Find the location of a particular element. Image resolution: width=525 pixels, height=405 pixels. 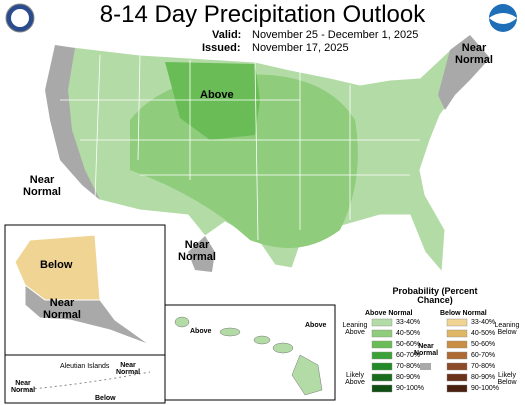

map-label: Aleutian Islands is located at coordinates (85, 366).